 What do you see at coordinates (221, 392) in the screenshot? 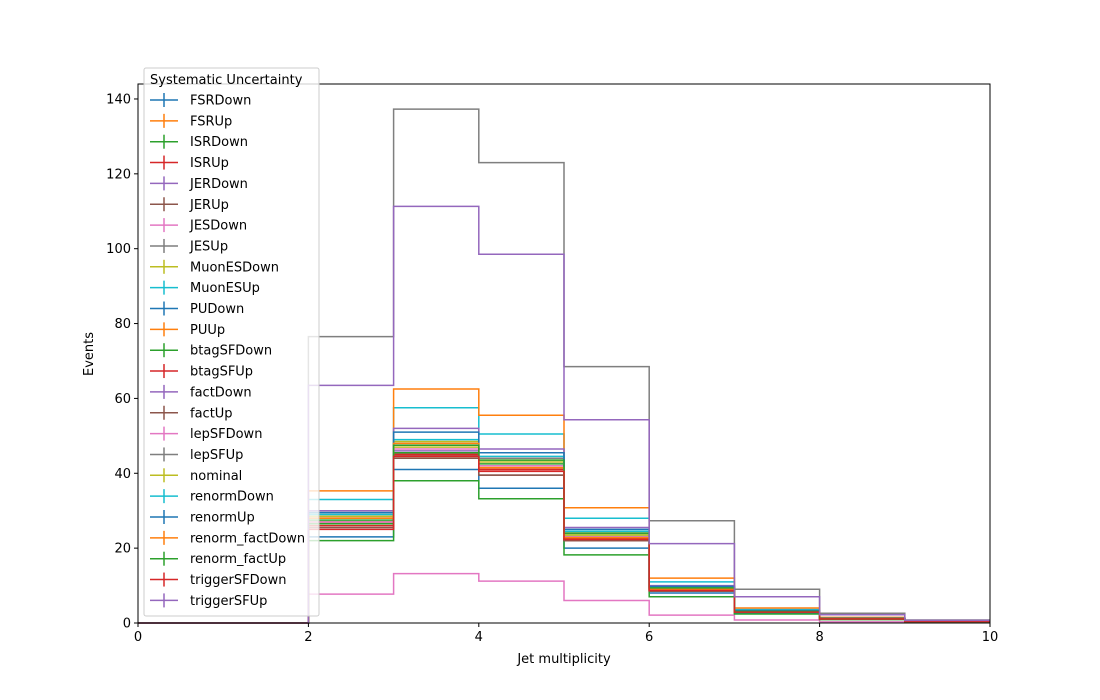
I see `legend-label: factDown` at bounding box center [221, 392].